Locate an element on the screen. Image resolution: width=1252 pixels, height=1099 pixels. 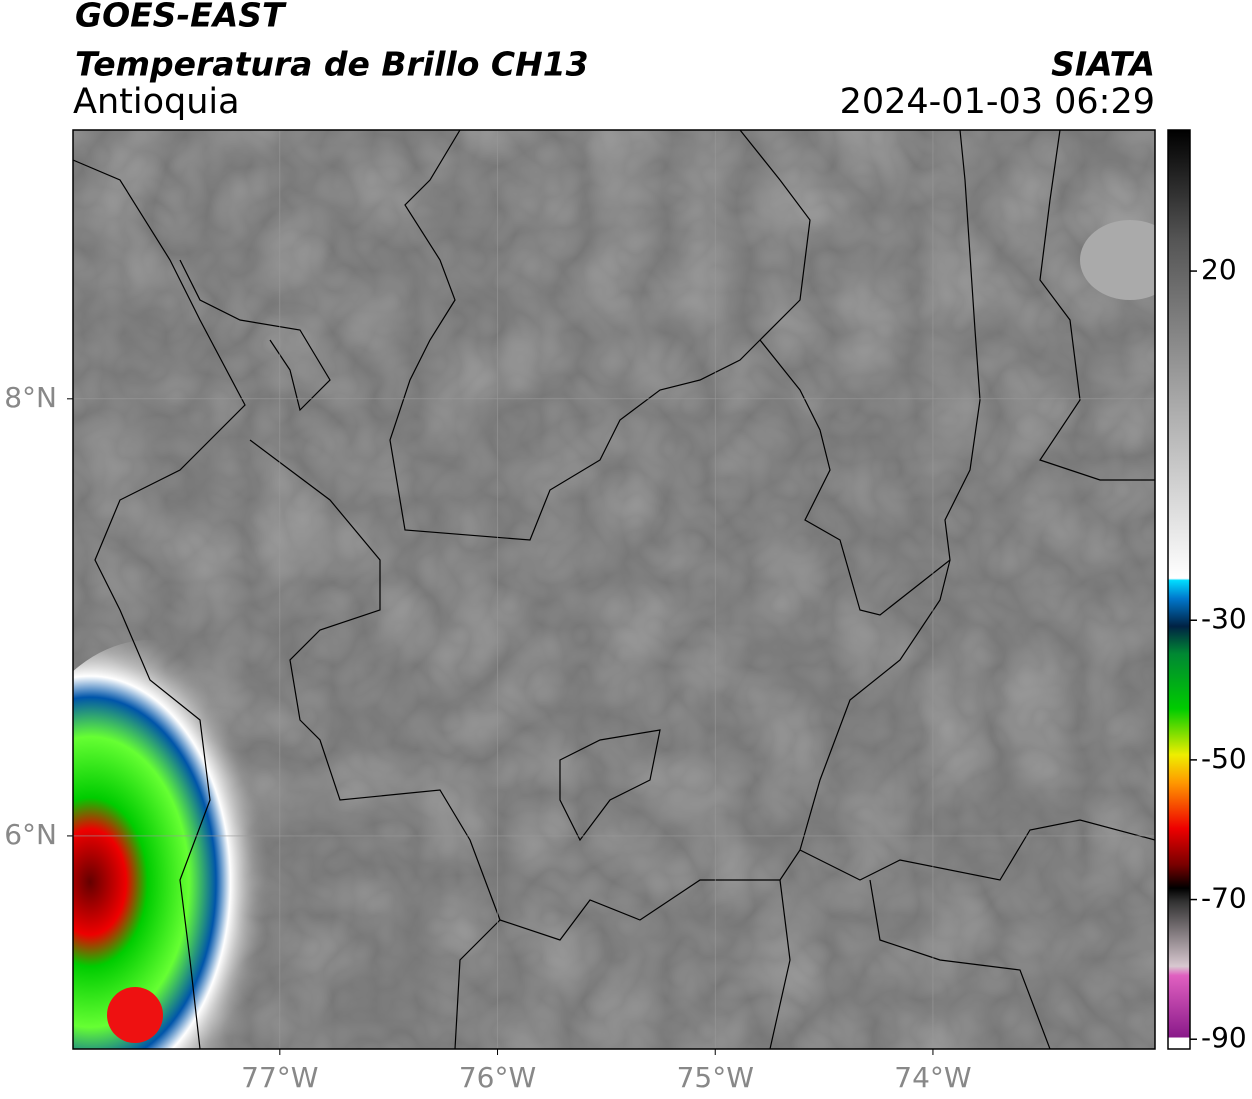
colorbar-label: -70 is located at coordinates (1224, 898).